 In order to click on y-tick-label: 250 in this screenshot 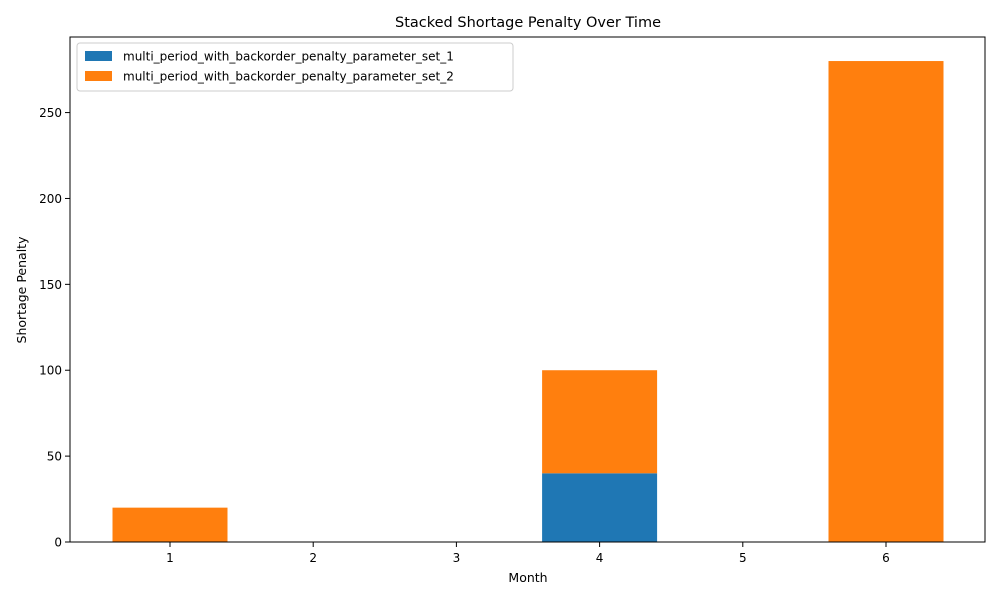, I will do `click(50, 113)`.